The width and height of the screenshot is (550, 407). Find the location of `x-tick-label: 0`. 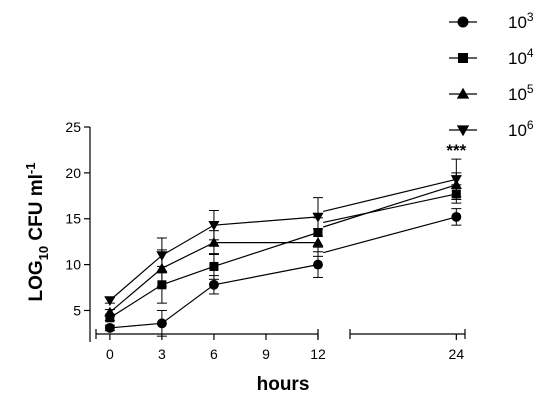

x-tick-label: 0 is located at coordinates (110, 354).